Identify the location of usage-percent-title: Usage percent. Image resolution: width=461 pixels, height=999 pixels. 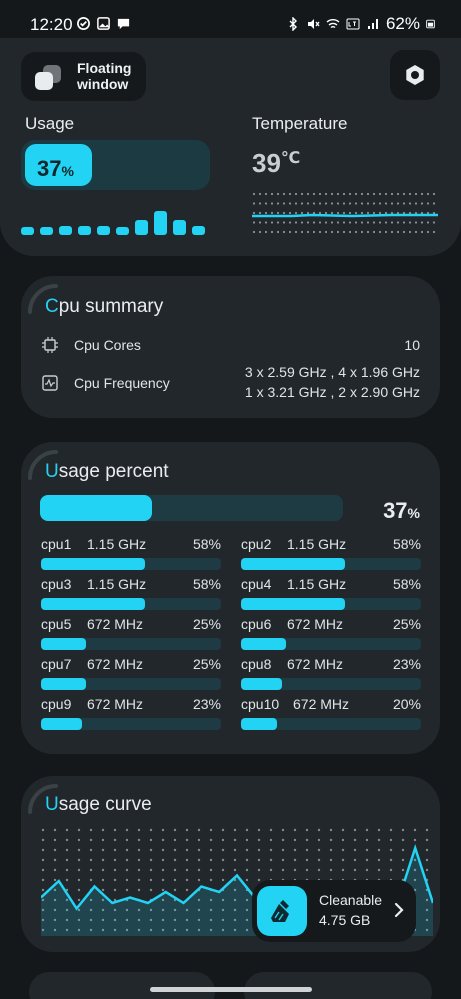
(107, 471).